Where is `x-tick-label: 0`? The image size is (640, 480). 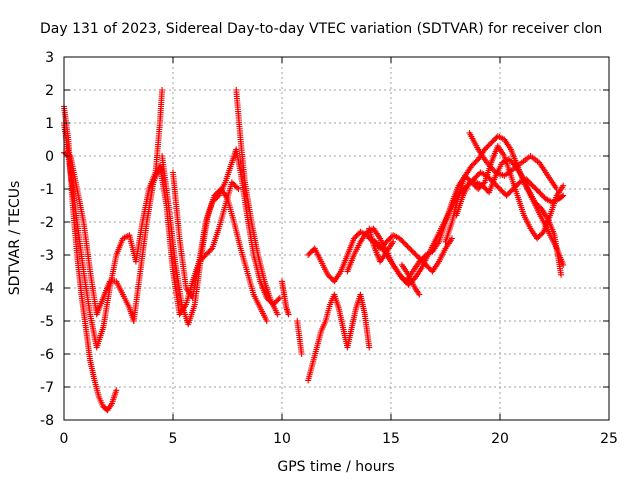
x-tick-label: 0 is located at coordinates (64, 439).